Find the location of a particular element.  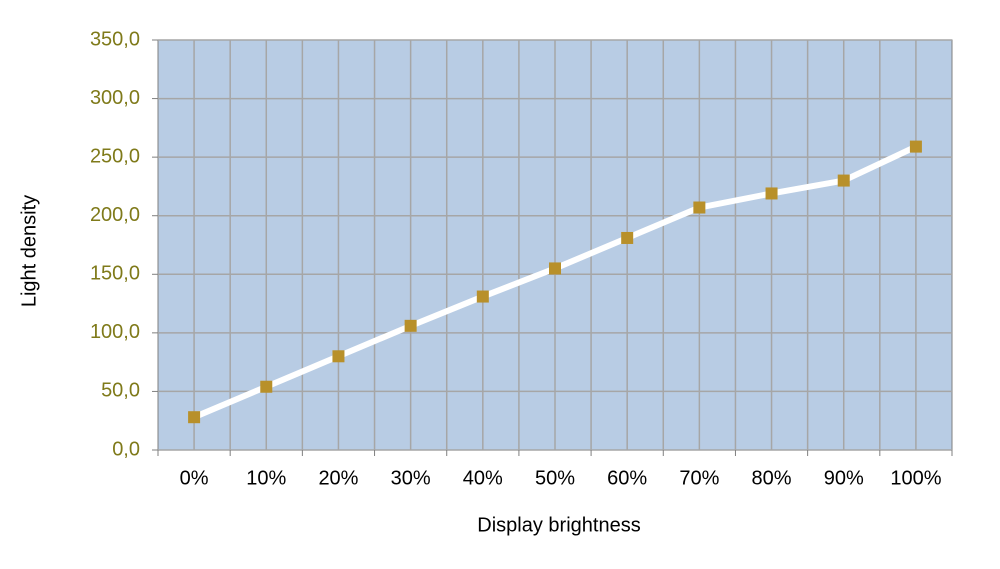

x-tick-label: 0% is located at coordinates (194, 478).